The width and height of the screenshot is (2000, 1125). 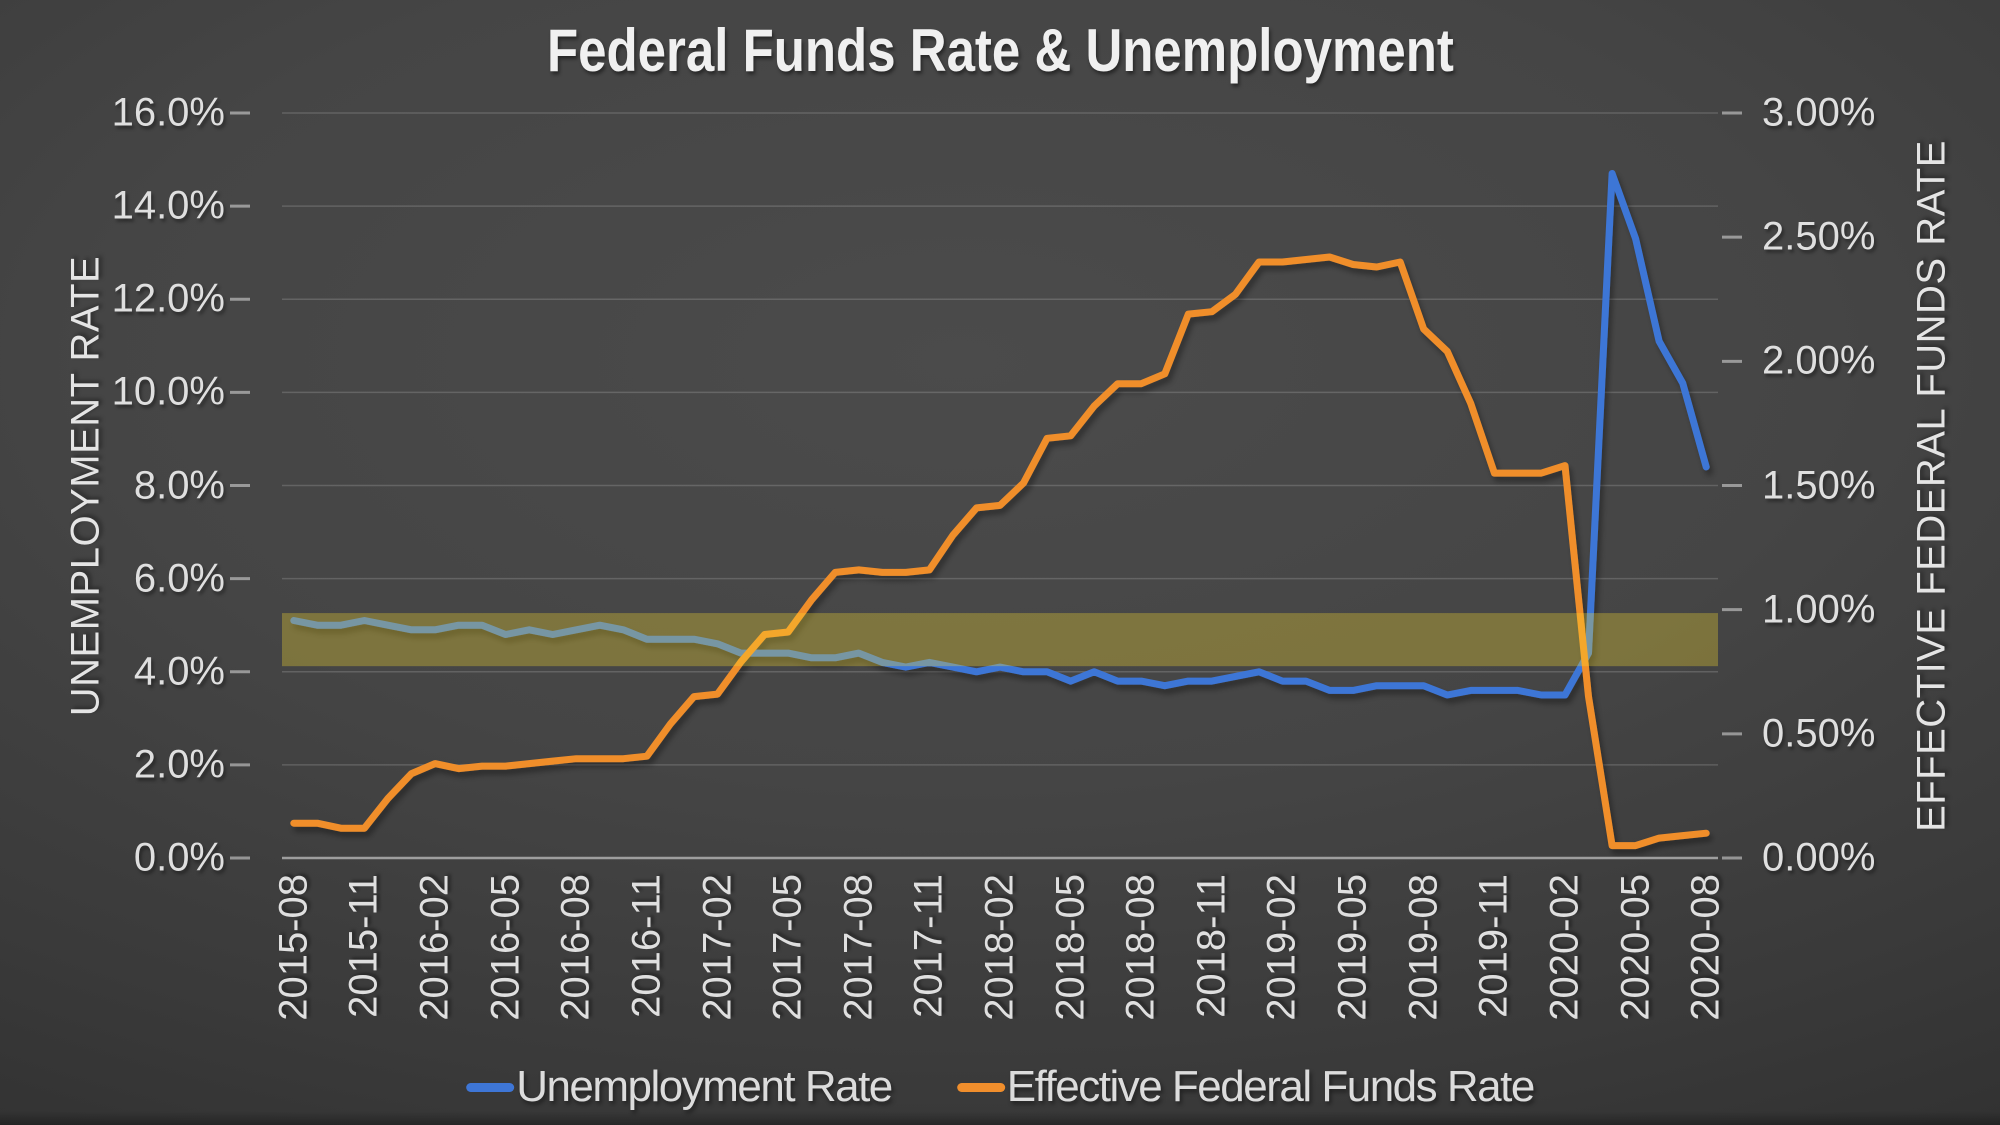 I want to click on right-axis-tick-label: 2.00%, so click(x=1819, y=360).